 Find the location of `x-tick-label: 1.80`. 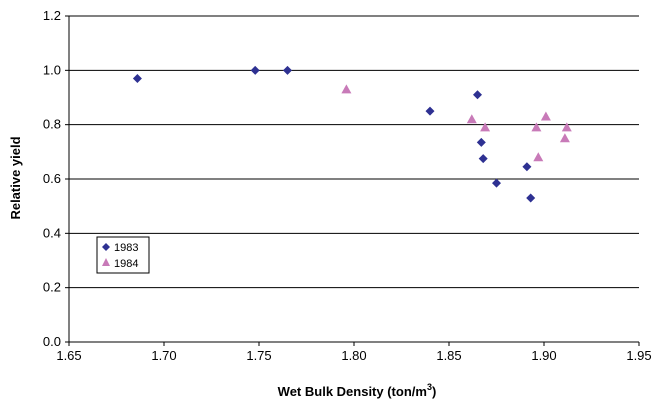

x-tick-label: 1.80 is located at coordinates (353, 355).